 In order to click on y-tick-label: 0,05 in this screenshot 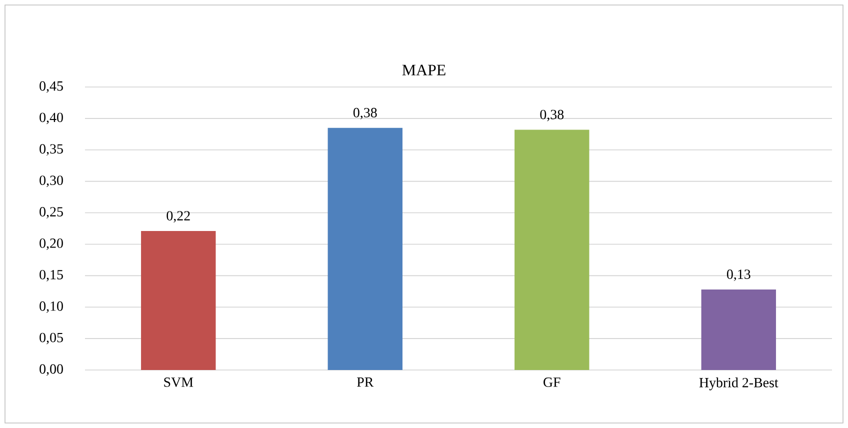, I will do `click(51, 338)`.